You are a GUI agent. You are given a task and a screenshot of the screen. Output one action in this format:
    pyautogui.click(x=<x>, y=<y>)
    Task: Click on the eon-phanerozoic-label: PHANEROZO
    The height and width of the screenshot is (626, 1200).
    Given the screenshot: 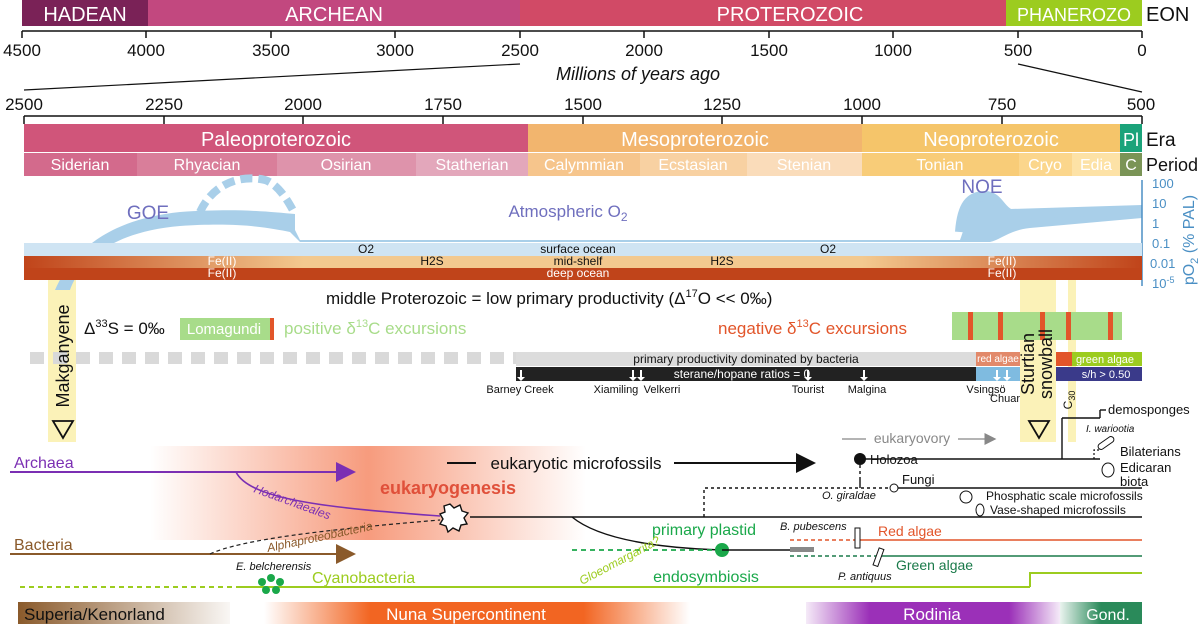 What is the action you would take?
    pyautogui.click(x=1074, y=15)
    